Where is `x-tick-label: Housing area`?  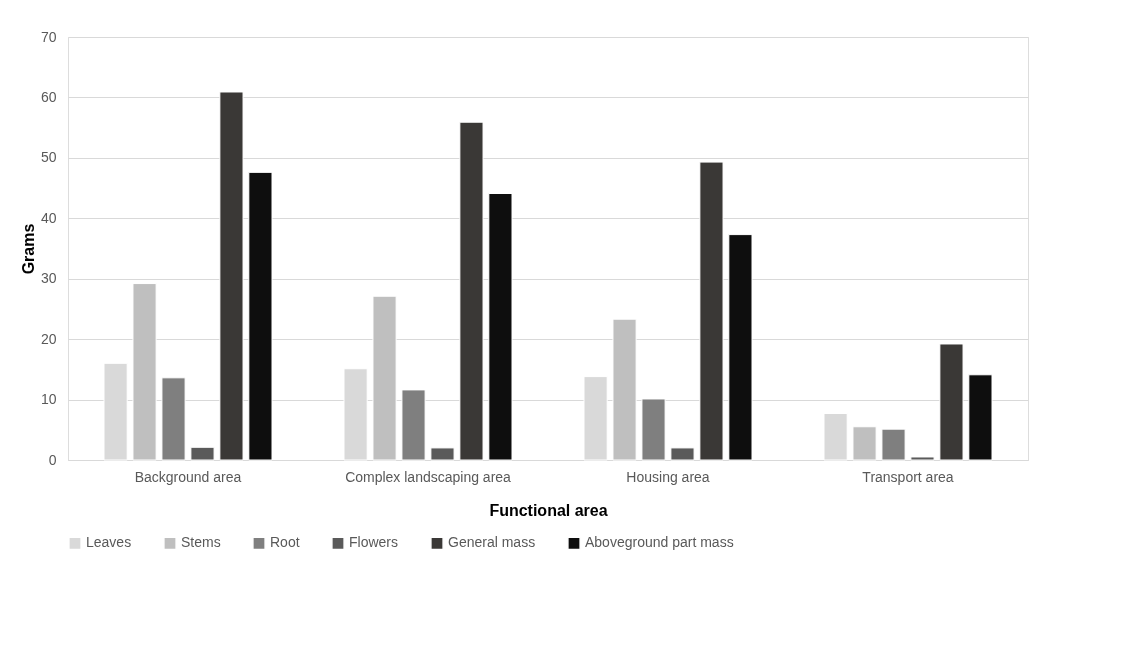
x-tick-label: Housing area is located at coordinates (668, 476).